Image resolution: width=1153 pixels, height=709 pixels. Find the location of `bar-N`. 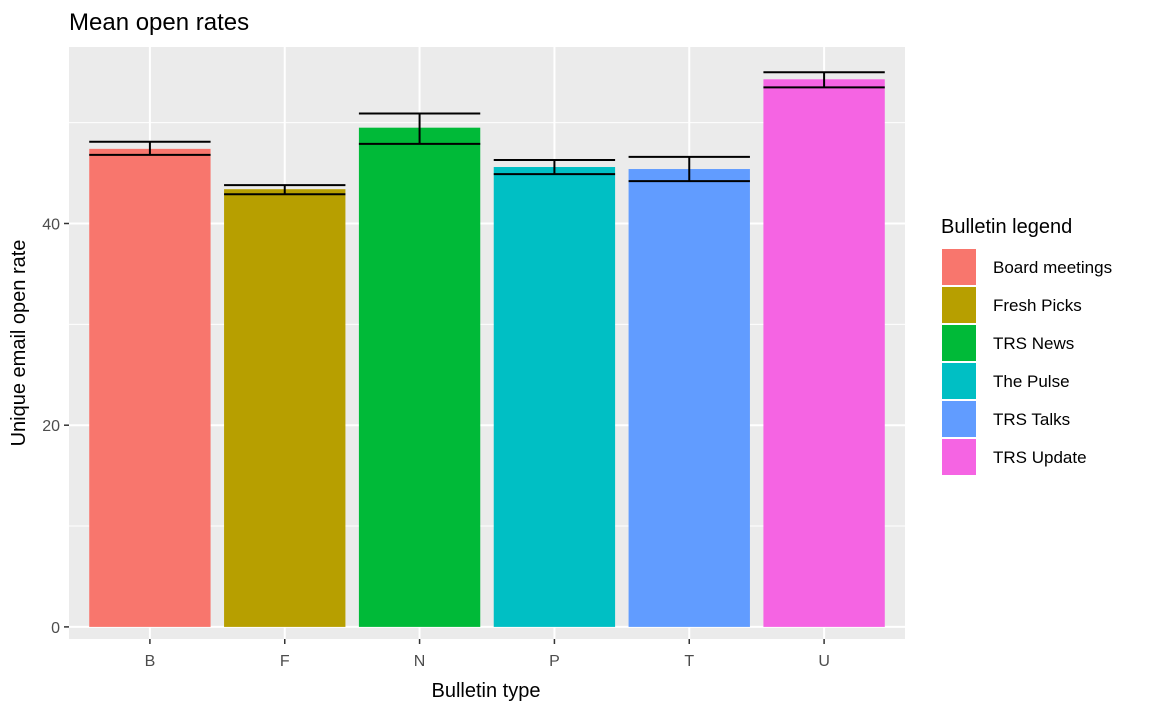

bar-N is located at coordinates (419, 377).